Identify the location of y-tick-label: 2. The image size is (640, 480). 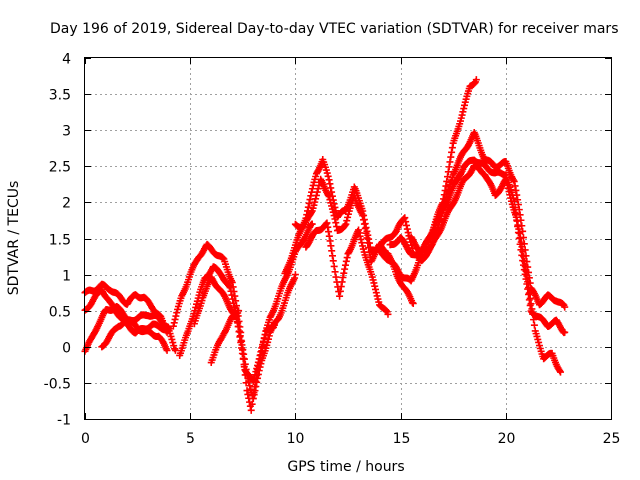
(66, 204).